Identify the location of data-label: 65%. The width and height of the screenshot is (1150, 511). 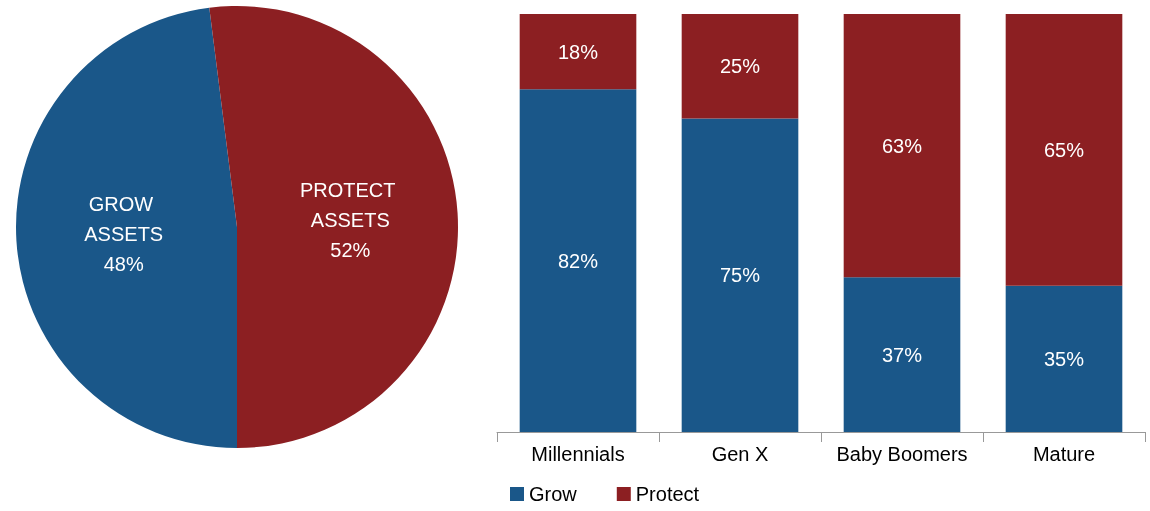
(1064, 149).